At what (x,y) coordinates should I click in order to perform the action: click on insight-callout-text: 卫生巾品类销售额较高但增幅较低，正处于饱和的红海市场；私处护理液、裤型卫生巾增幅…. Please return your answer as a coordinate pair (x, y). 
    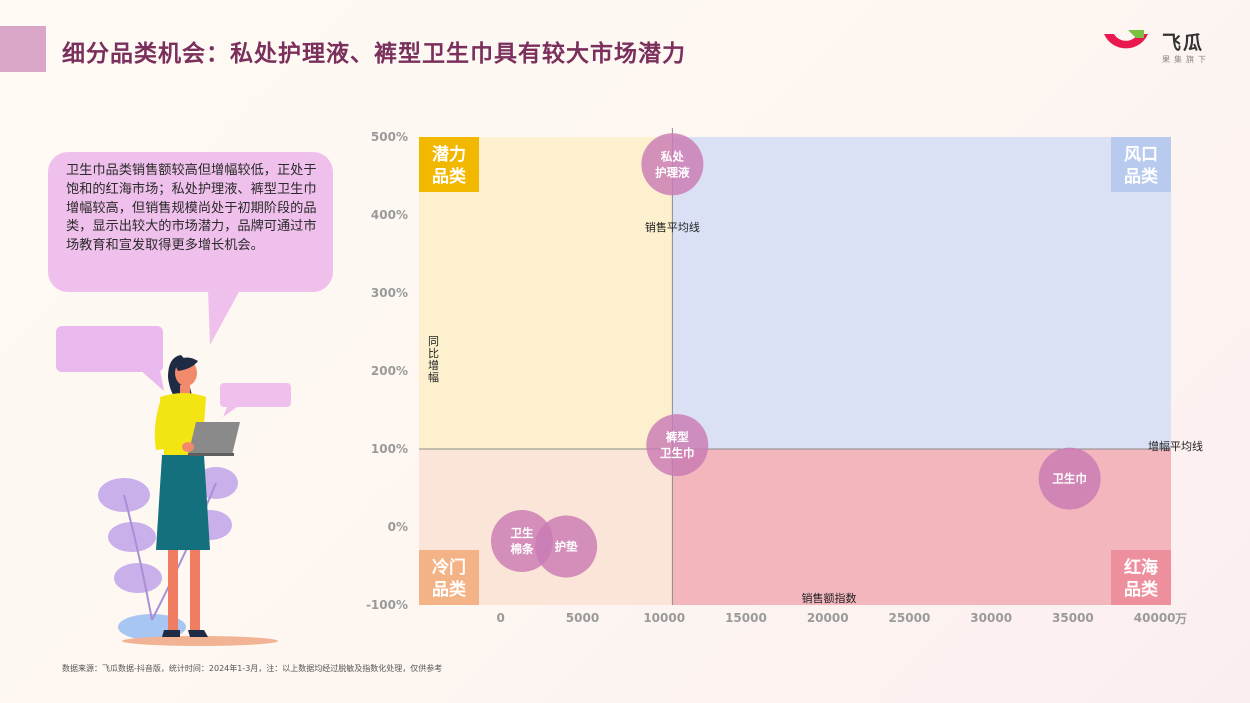
    Looking at the image, I should click on (191, 208).